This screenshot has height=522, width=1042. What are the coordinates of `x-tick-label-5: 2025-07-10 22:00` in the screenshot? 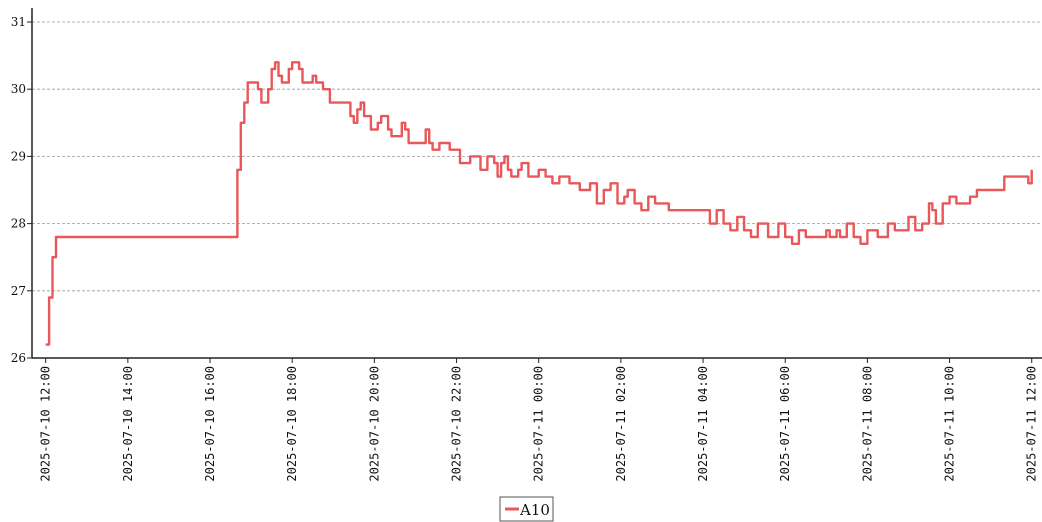 It's located at (457, 424).